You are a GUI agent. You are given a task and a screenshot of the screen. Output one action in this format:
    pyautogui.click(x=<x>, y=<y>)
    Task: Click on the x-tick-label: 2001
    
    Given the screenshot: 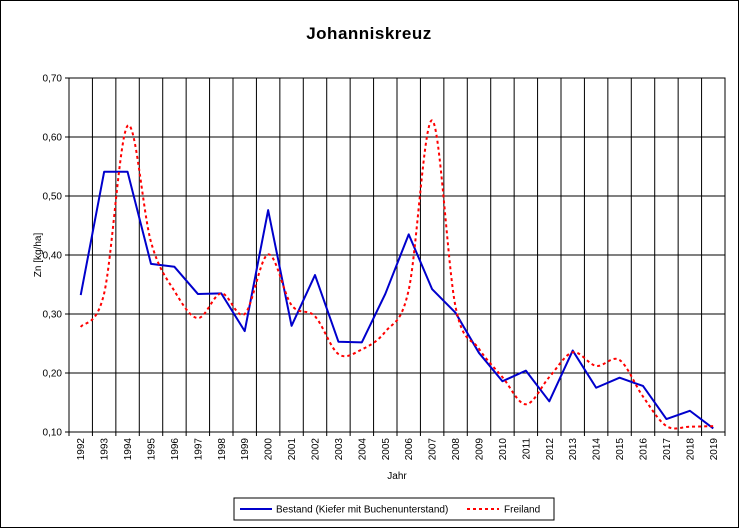 What is the action you would take?
    pyautogui.click(x=292, y=449)
    